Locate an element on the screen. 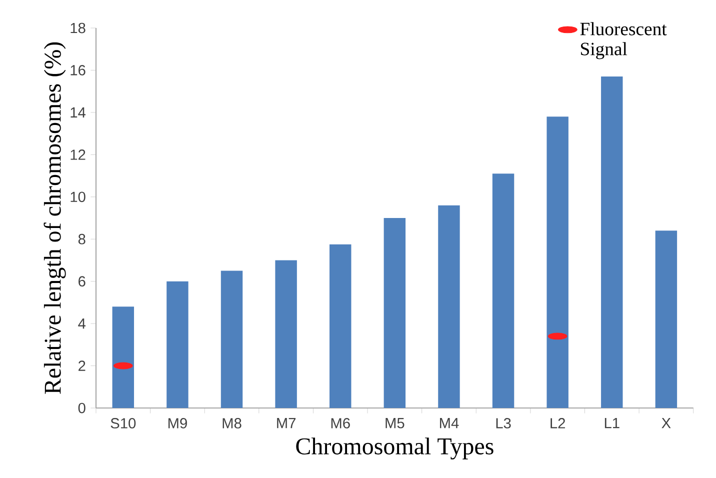 This screenshot has width=716, height=478. y-tick-label: 4 is located at coordinates (82, 323).